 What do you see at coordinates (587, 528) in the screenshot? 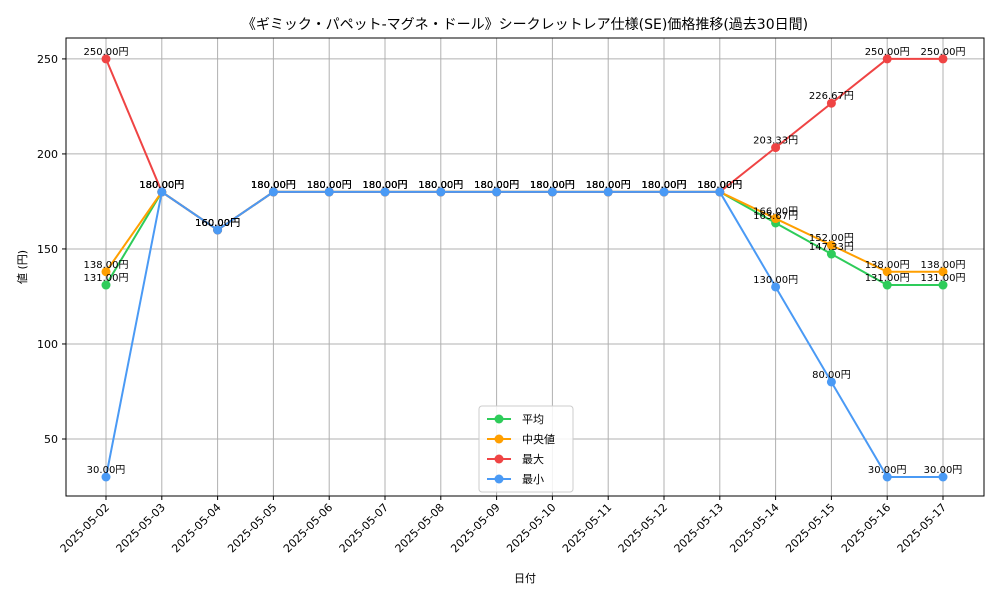
I see `x-tick-label: 2025-05-11` at bounding box center [587, 528].